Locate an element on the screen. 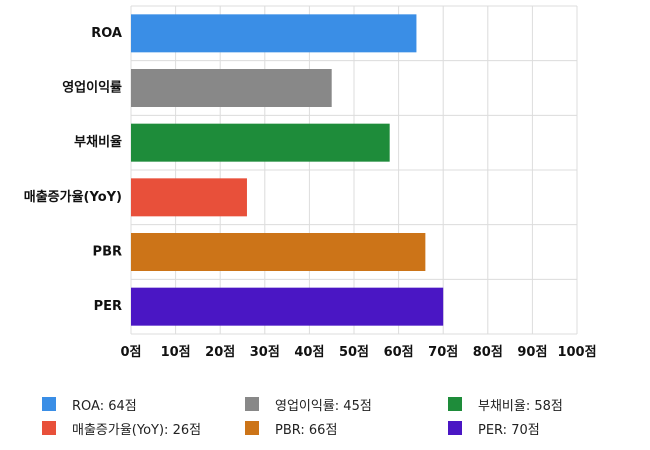  x-tick-label: 70점 is located at coordinates (443, 352).